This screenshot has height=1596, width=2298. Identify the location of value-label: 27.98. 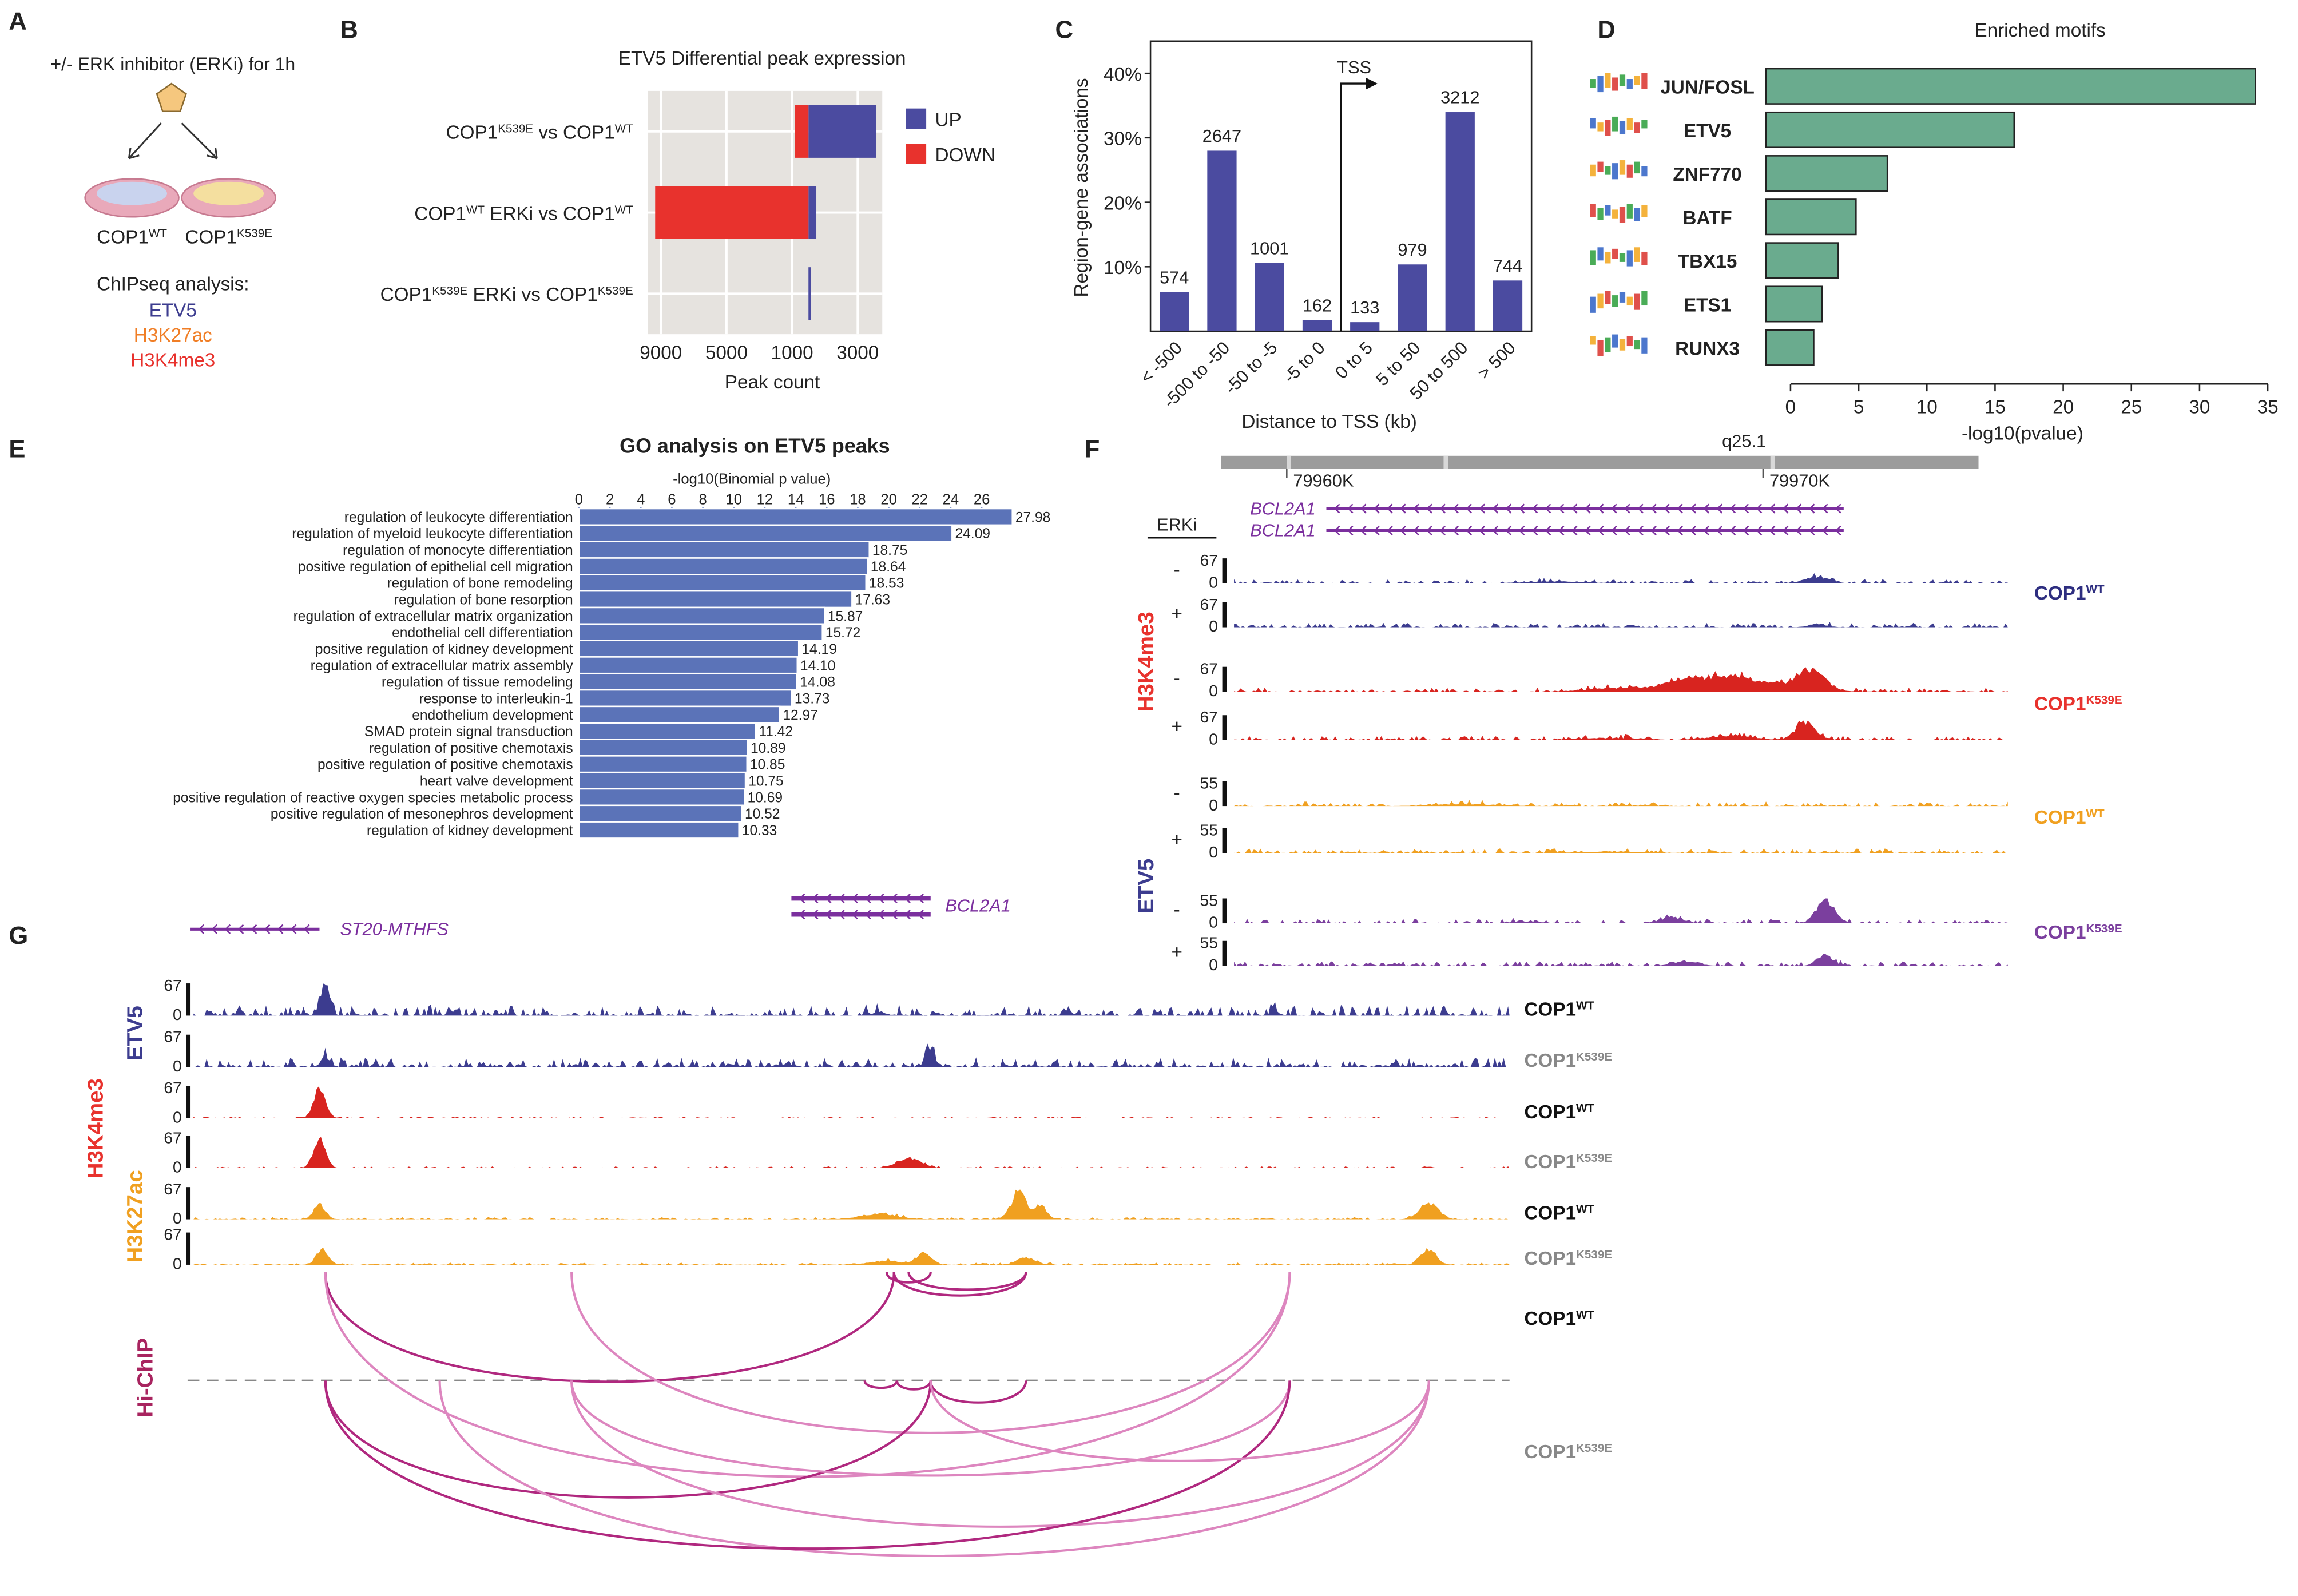
(1033, 517).